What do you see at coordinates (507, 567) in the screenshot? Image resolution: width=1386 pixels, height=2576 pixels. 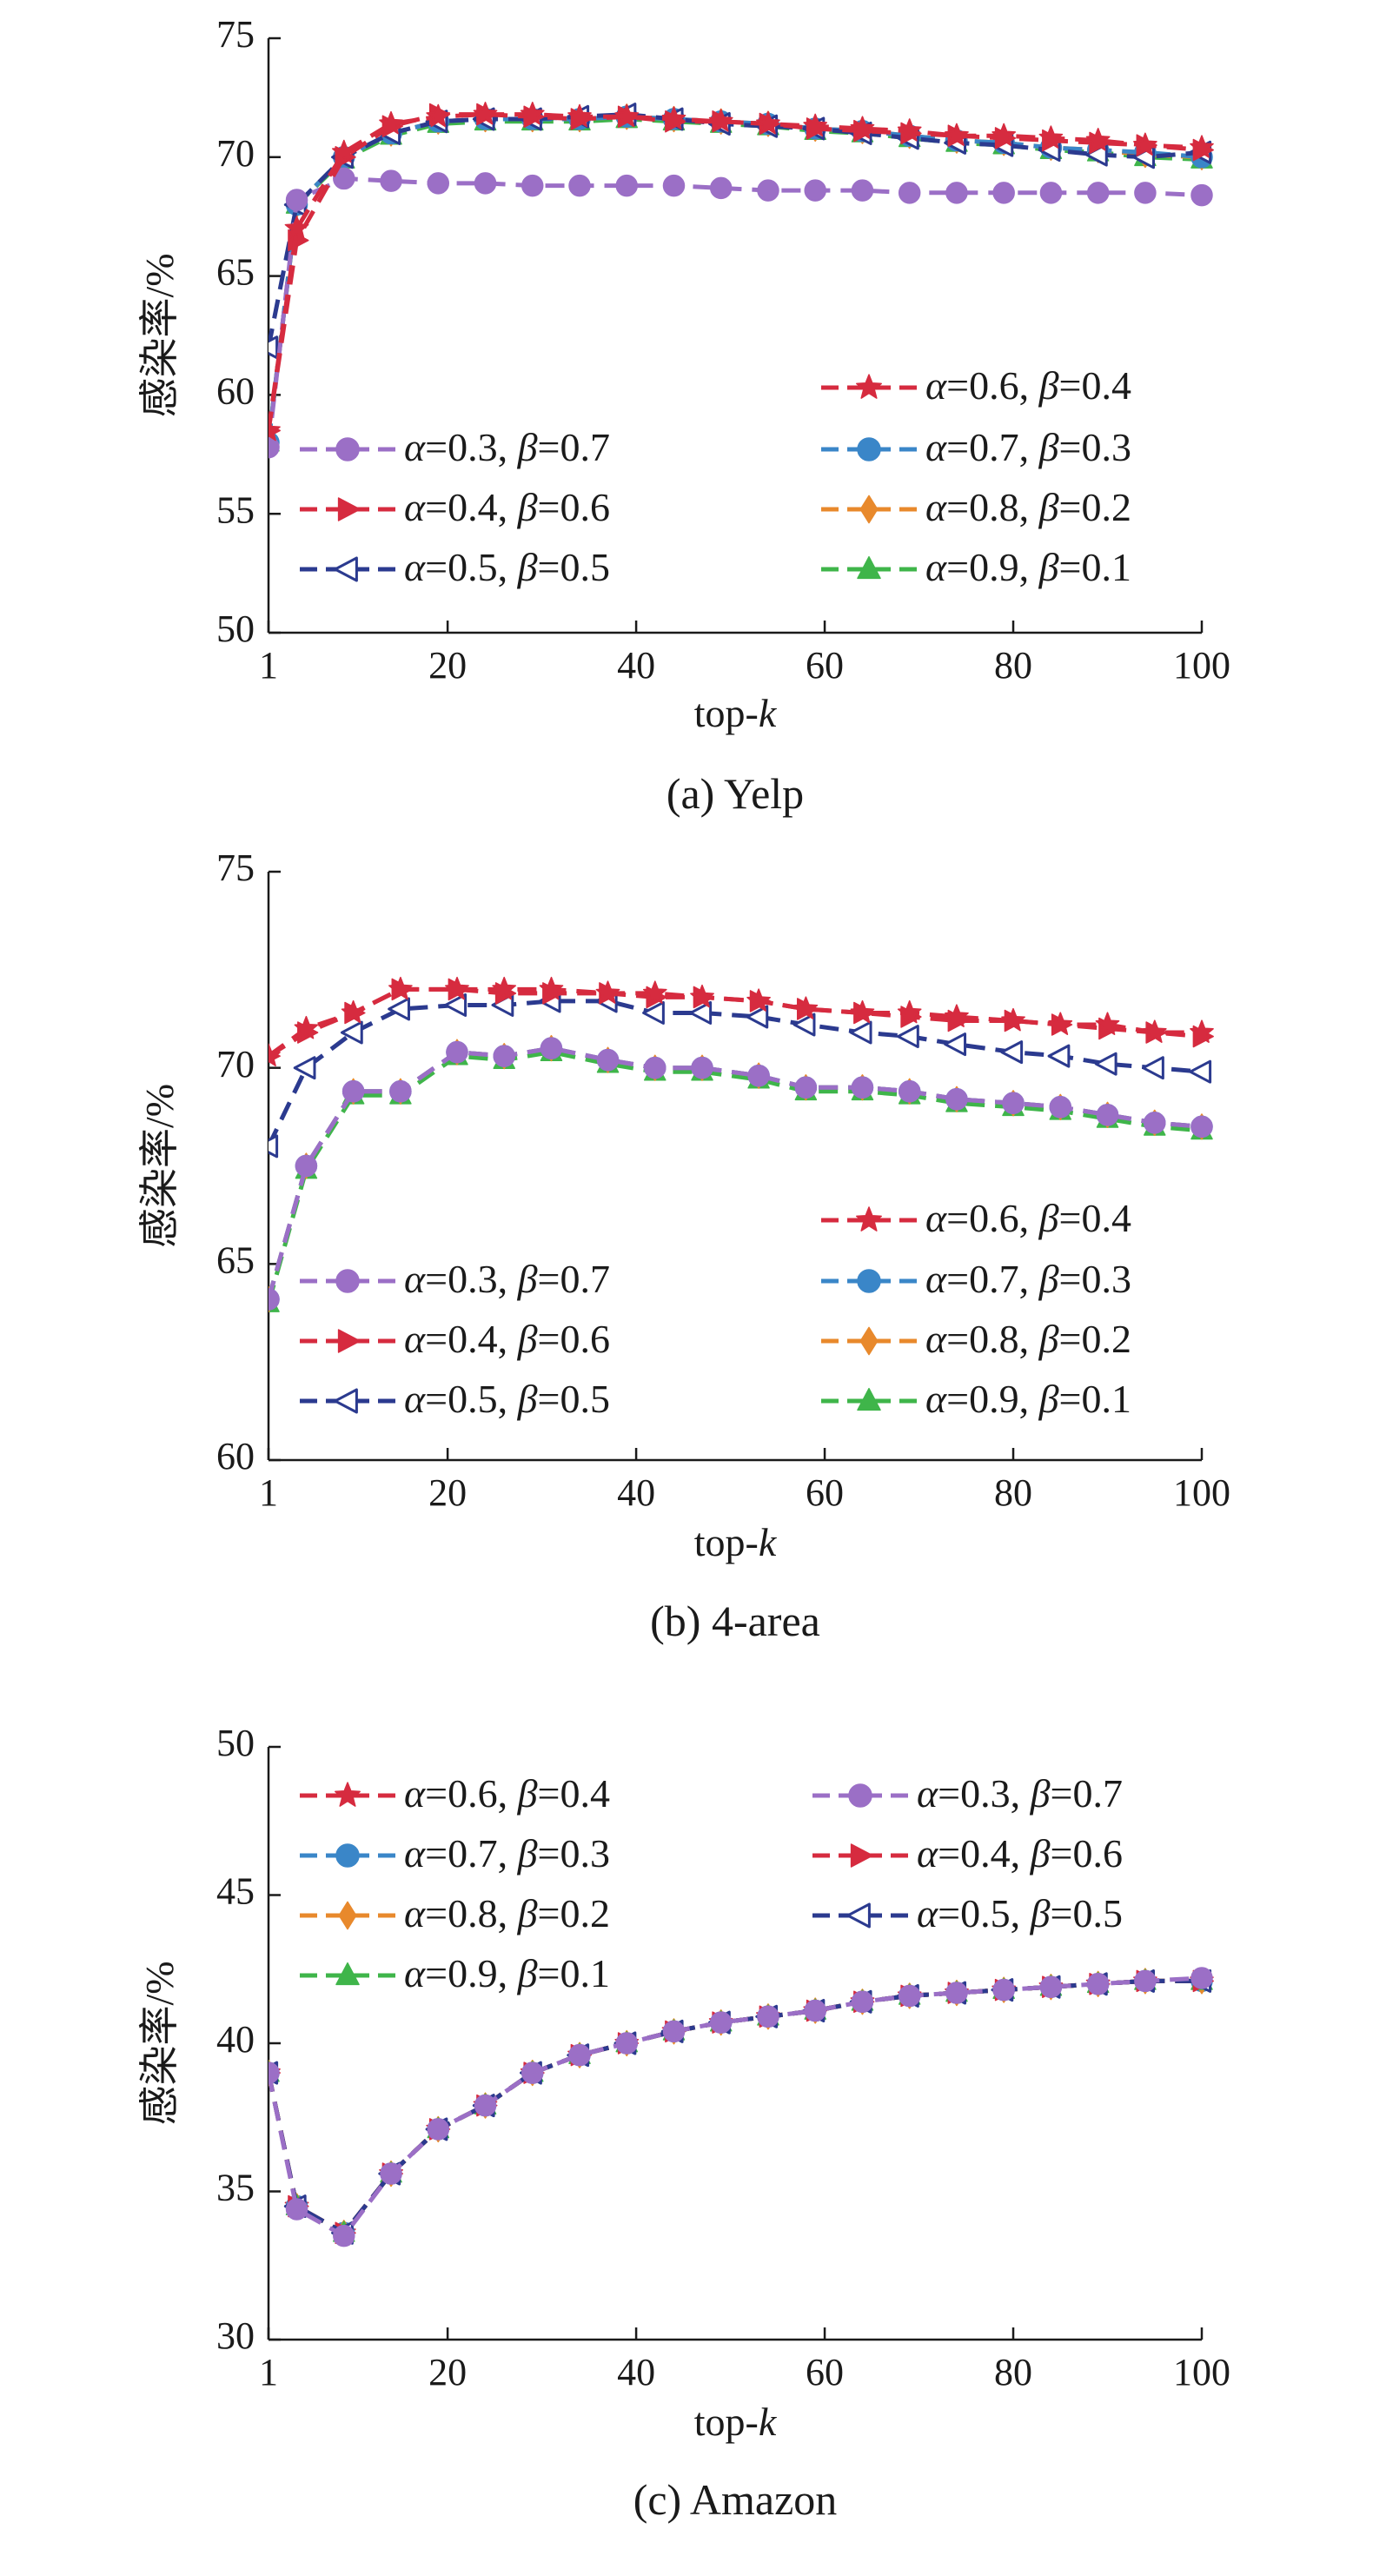 I see `legend-label-s5: α=0.5, β=0.5` at bounding box center [507, 567].